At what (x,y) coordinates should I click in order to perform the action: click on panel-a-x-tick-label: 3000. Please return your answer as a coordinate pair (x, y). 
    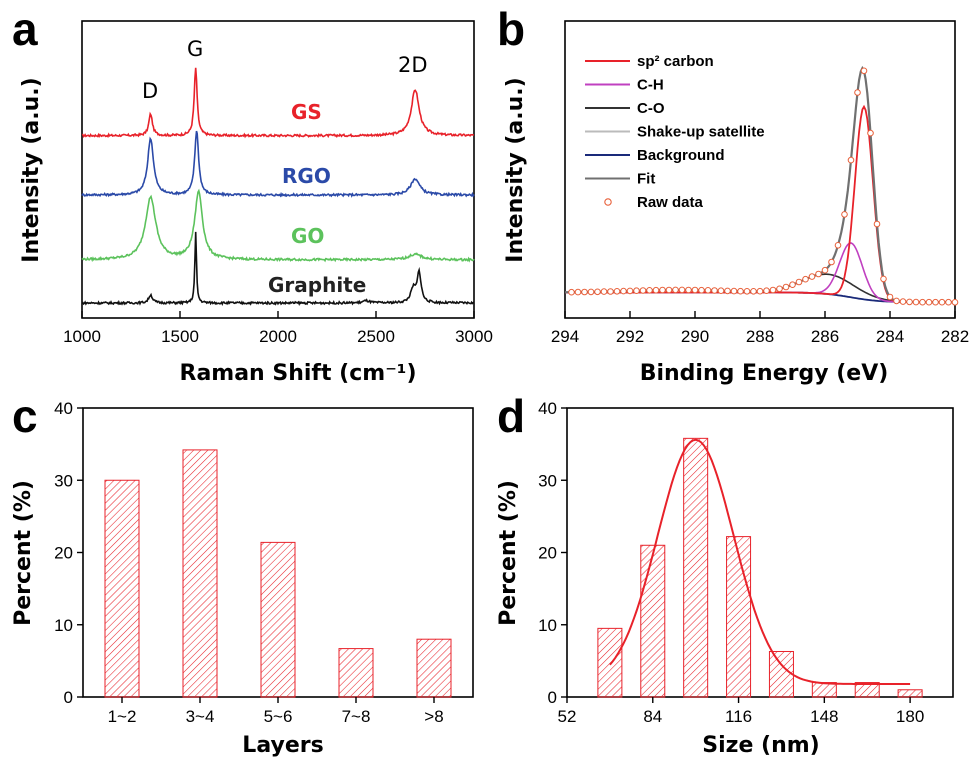
    Looking at the image, I should click on (474, 336).